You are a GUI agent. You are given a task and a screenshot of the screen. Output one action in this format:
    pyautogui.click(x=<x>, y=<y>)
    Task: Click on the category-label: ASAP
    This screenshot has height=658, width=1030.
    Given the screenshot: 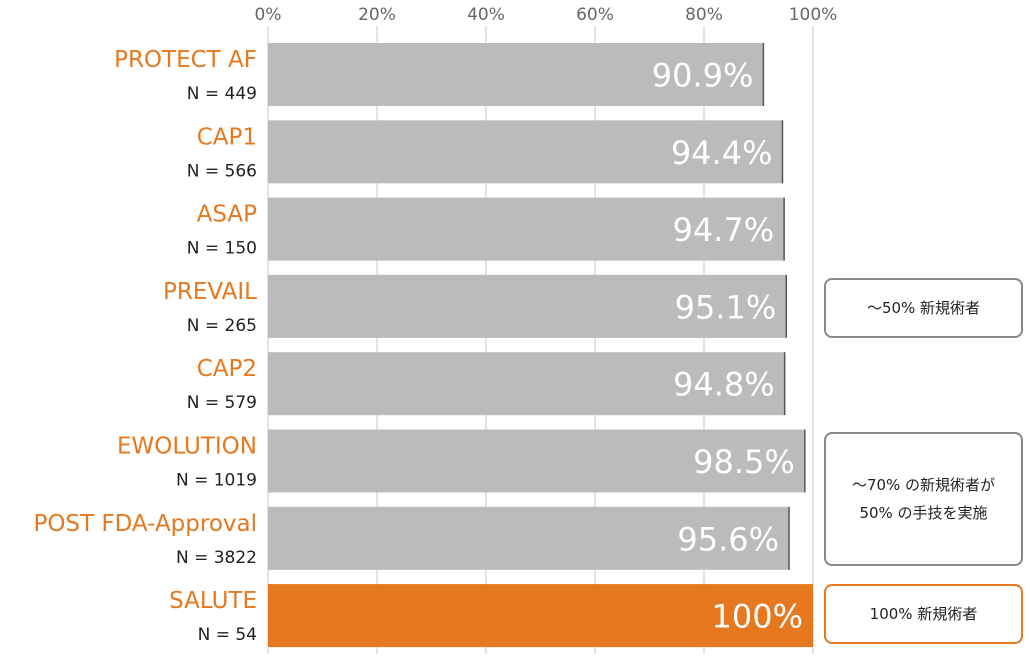 What is the action you would take?
    pyautogui.click(x=227, y=215)
    